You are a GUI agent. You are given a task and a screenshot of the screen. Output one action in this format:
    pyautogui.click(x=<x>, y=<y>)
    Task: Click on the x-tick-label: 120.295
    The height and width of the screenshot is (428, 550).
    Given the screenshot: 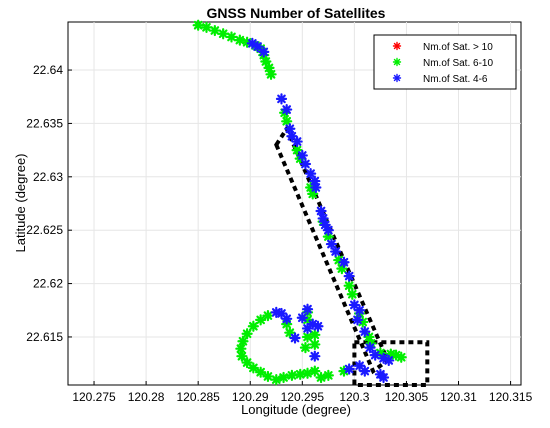 What is the action you would take?
    pyautogui.click(x=303, y=397)
    